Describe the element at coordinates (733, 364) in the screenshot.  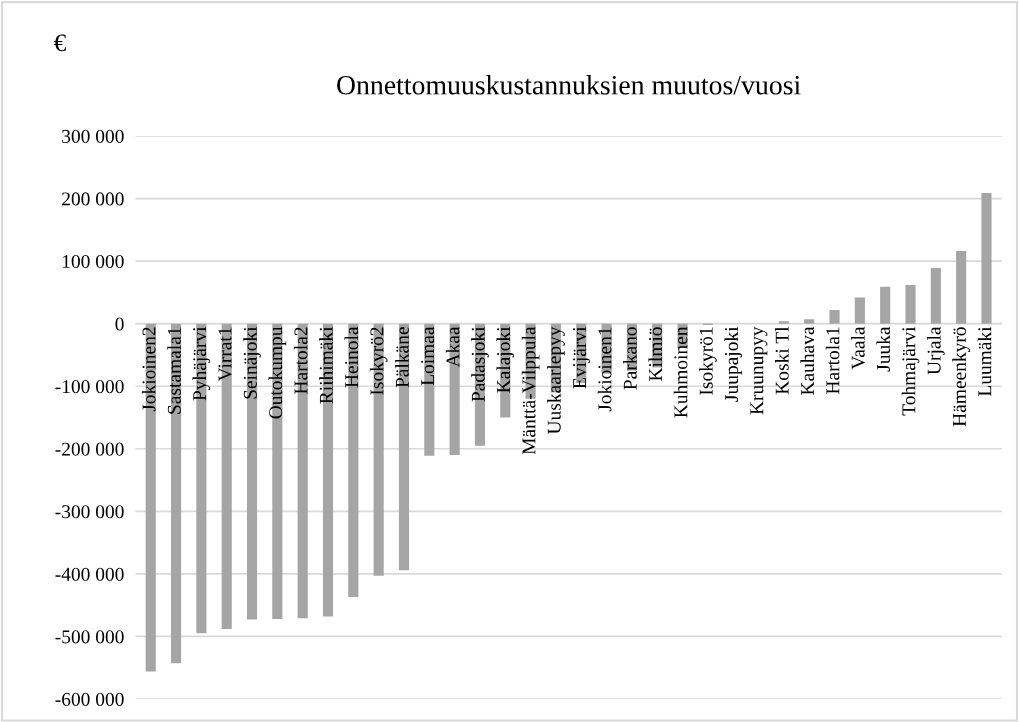
I see `x-tick-label: Juupajoki` at that location.